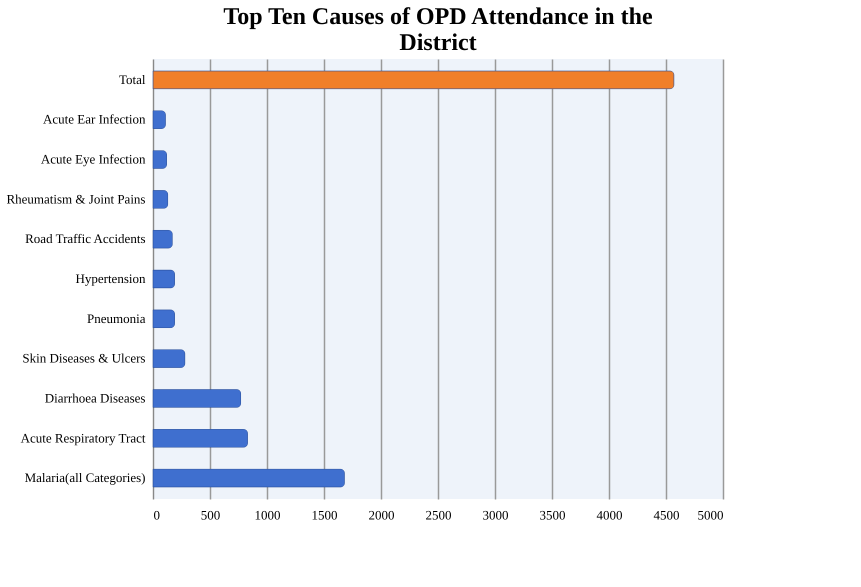  I want to click on y-tick-label: Pneumonia, so click(116, 318).